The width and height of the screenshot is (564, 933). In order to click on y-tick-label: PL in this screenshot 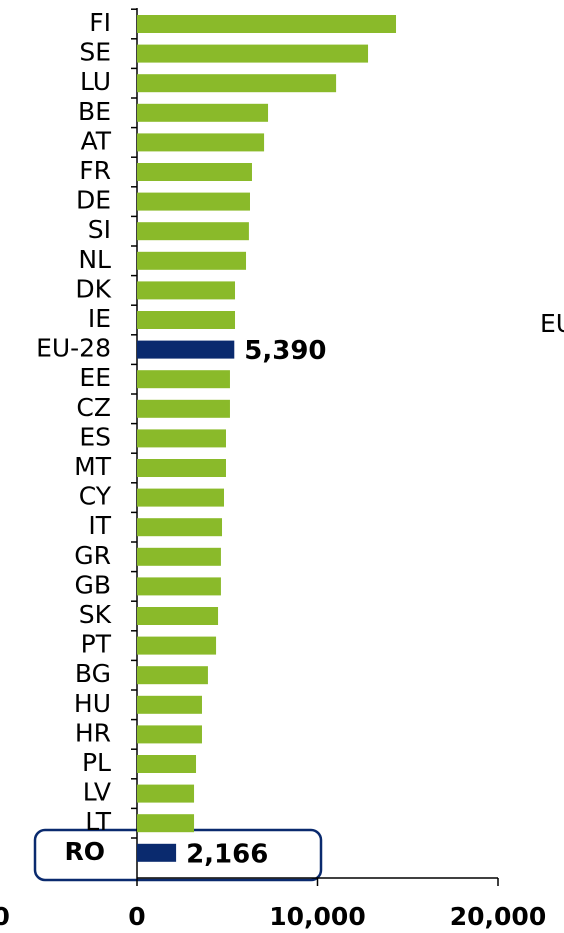, I will do `click(96, 762)`.